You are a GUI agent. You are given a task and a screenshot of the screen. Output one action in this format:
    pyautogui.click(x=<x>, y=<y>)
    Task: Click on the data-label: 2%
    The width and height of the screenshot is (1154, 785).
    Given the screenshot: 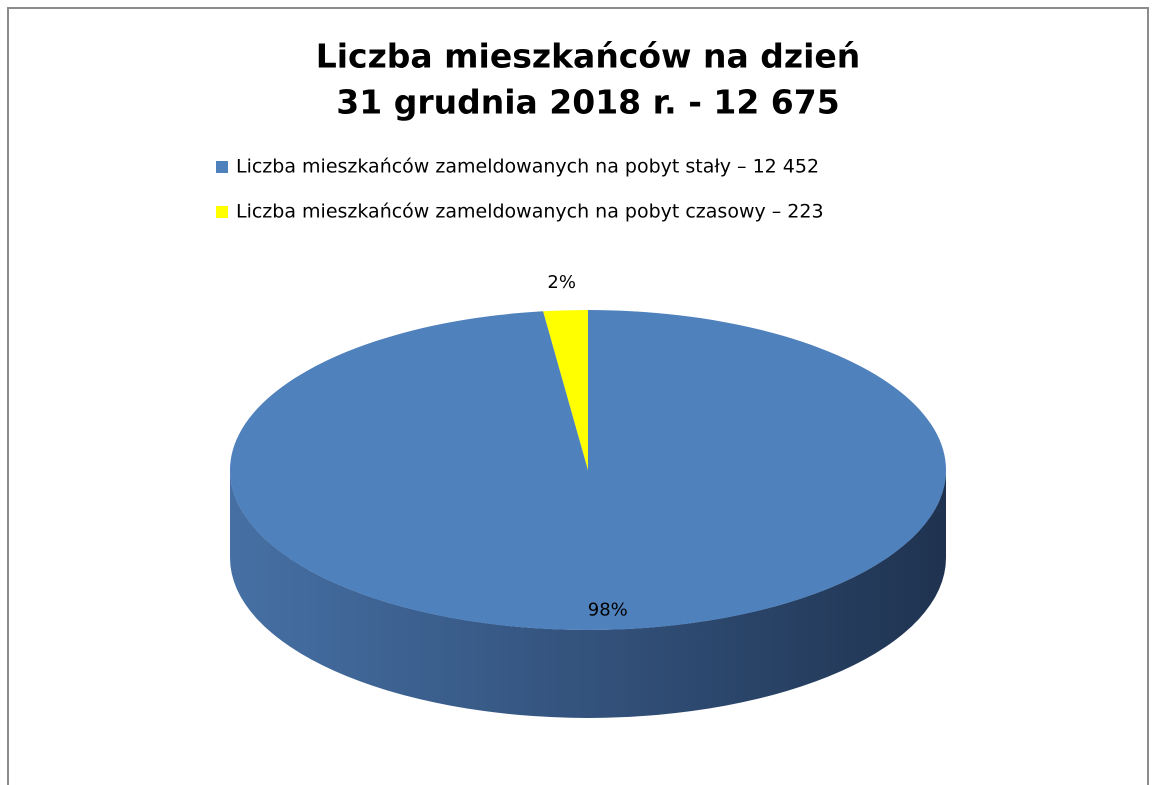 What is the action you would take?
    pyautogui.click(x=561, y=282)
    